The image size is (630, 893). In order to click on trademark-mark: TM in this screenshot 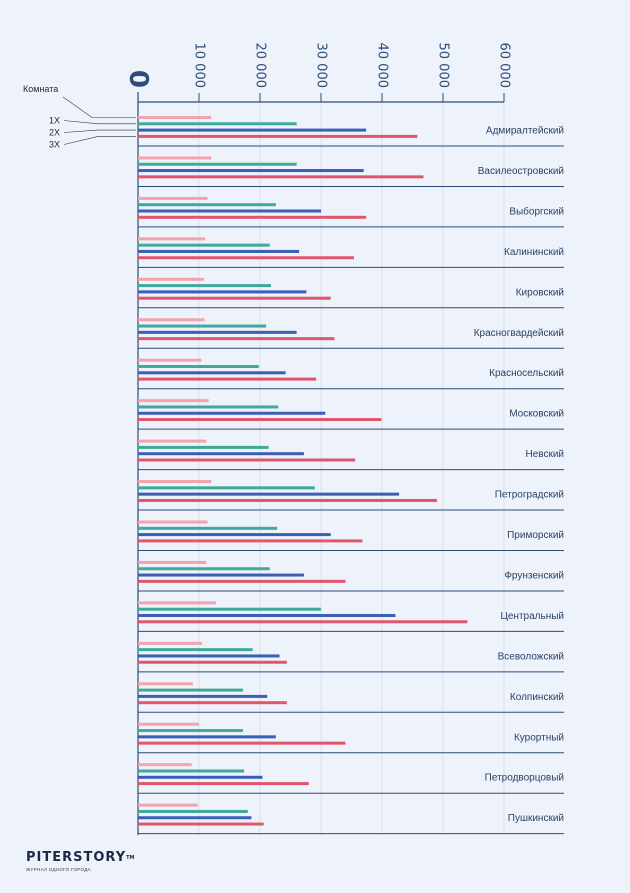, I will do `click(130, 858)`.